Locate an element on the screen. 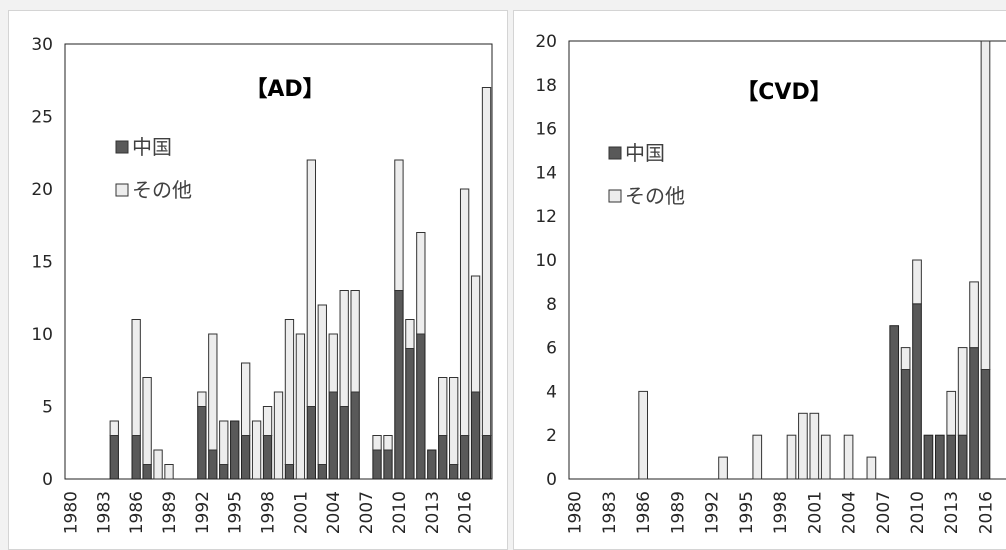 The width and height of the screenshot is (1006, 550). x-tick-label: 1995 is located at coordinates (236, 512).